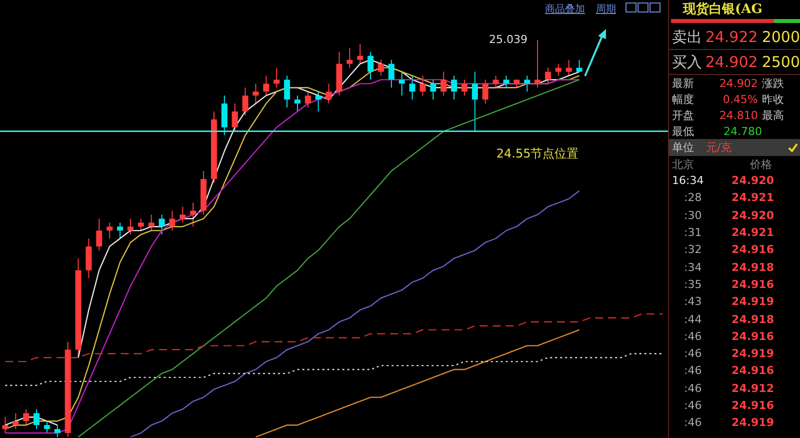 The height and width of the screenshot is (438, 800). Describe the element at coordinates (693, 319) in the screenshot. I see `text: :44` at that location.